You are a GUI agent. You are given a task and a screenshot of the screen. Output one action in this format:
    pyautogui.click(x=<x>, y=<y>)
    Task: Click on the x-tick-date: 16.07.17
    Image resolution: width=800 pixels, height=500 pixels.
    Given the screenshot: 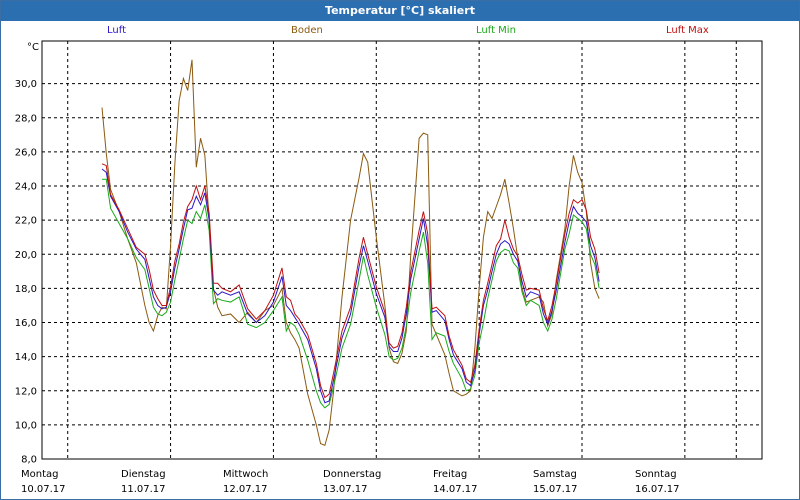 What is the action you would take?
    pyautogui.click(x=657, y=489)
    